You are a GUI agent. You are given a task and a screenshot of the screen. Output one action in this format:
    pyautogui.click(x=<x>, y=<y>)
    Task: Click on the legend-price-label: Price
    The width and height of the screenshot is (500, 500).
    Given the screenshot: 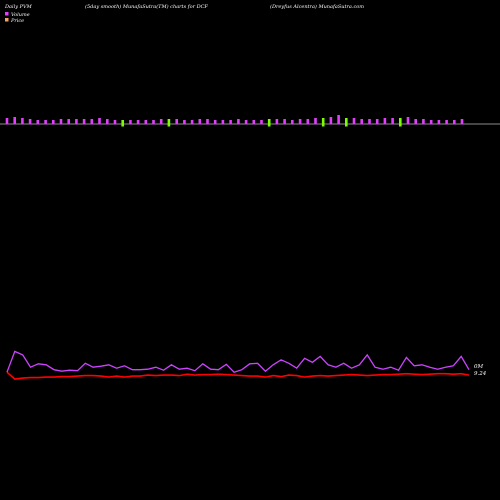 What is the action you would take?
    pyautogui.click(x=17, y=21)
    